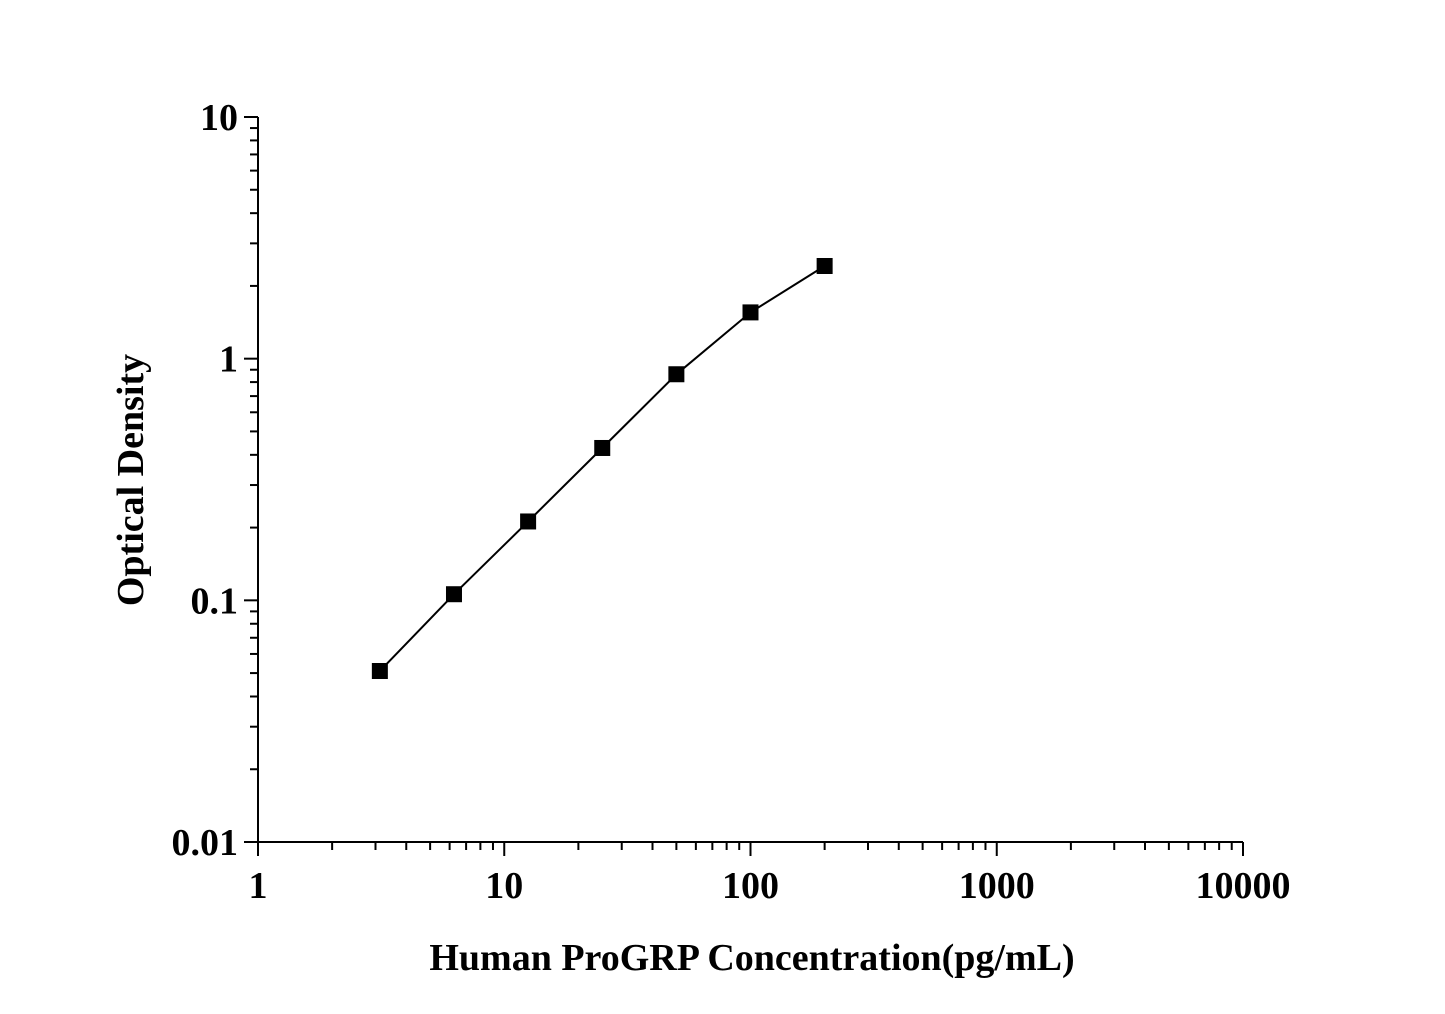  I want to click on y-tick-label: 1, so click(228, 360).